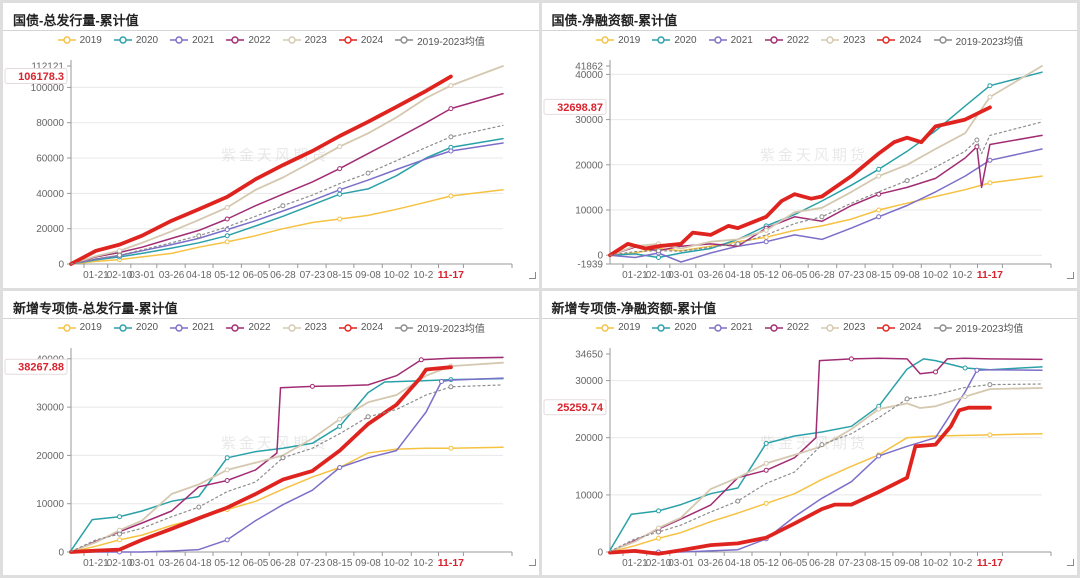 The image size is (1080, 578). Describe the element at coordinates (50, 123) in the screenshot. I see `y-axis-label: 80000` at that location.